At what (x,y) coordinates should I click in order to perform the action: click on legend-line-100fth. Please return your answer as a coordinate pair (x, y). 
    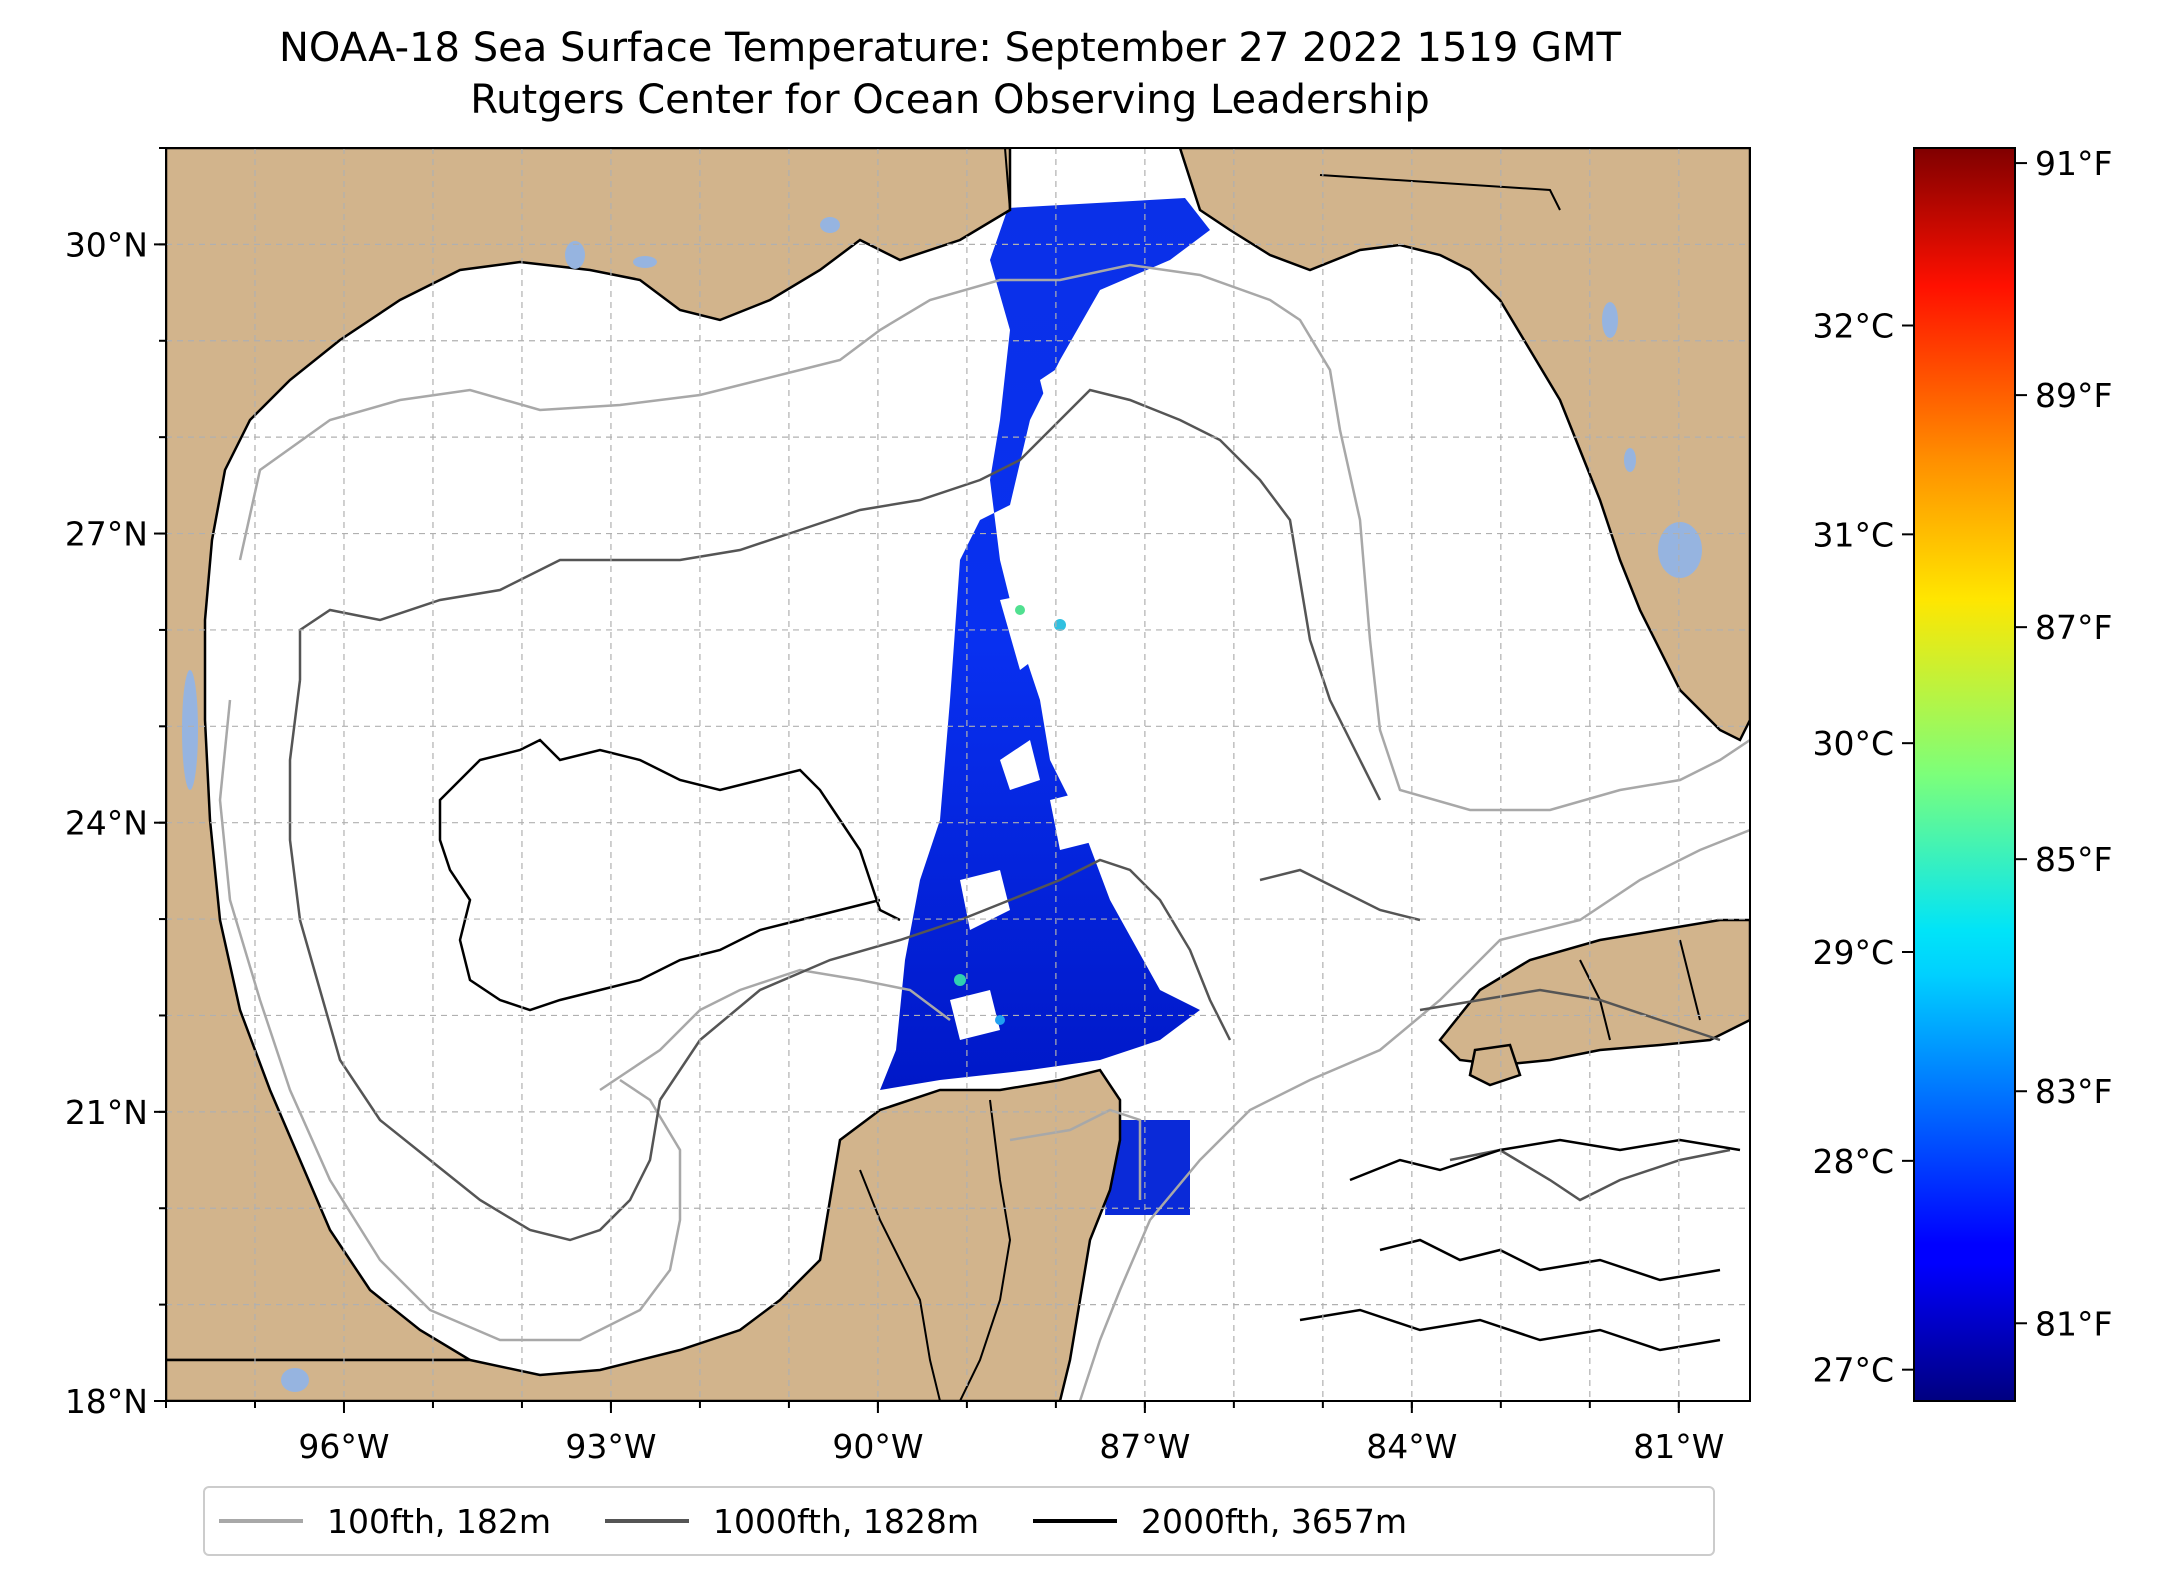
    Looking at the image, I should click on (261, 1521).